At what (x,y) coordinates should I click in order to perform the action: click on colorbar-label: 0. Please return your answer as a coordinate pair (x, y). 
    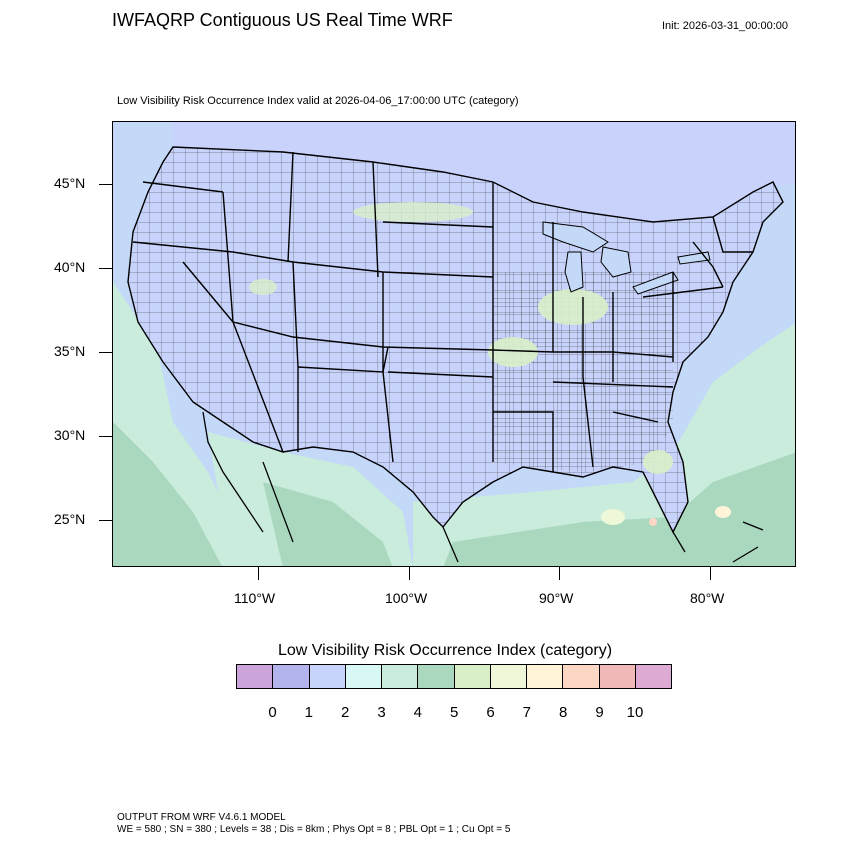
    Looking at the image, I should click on (272, 712).